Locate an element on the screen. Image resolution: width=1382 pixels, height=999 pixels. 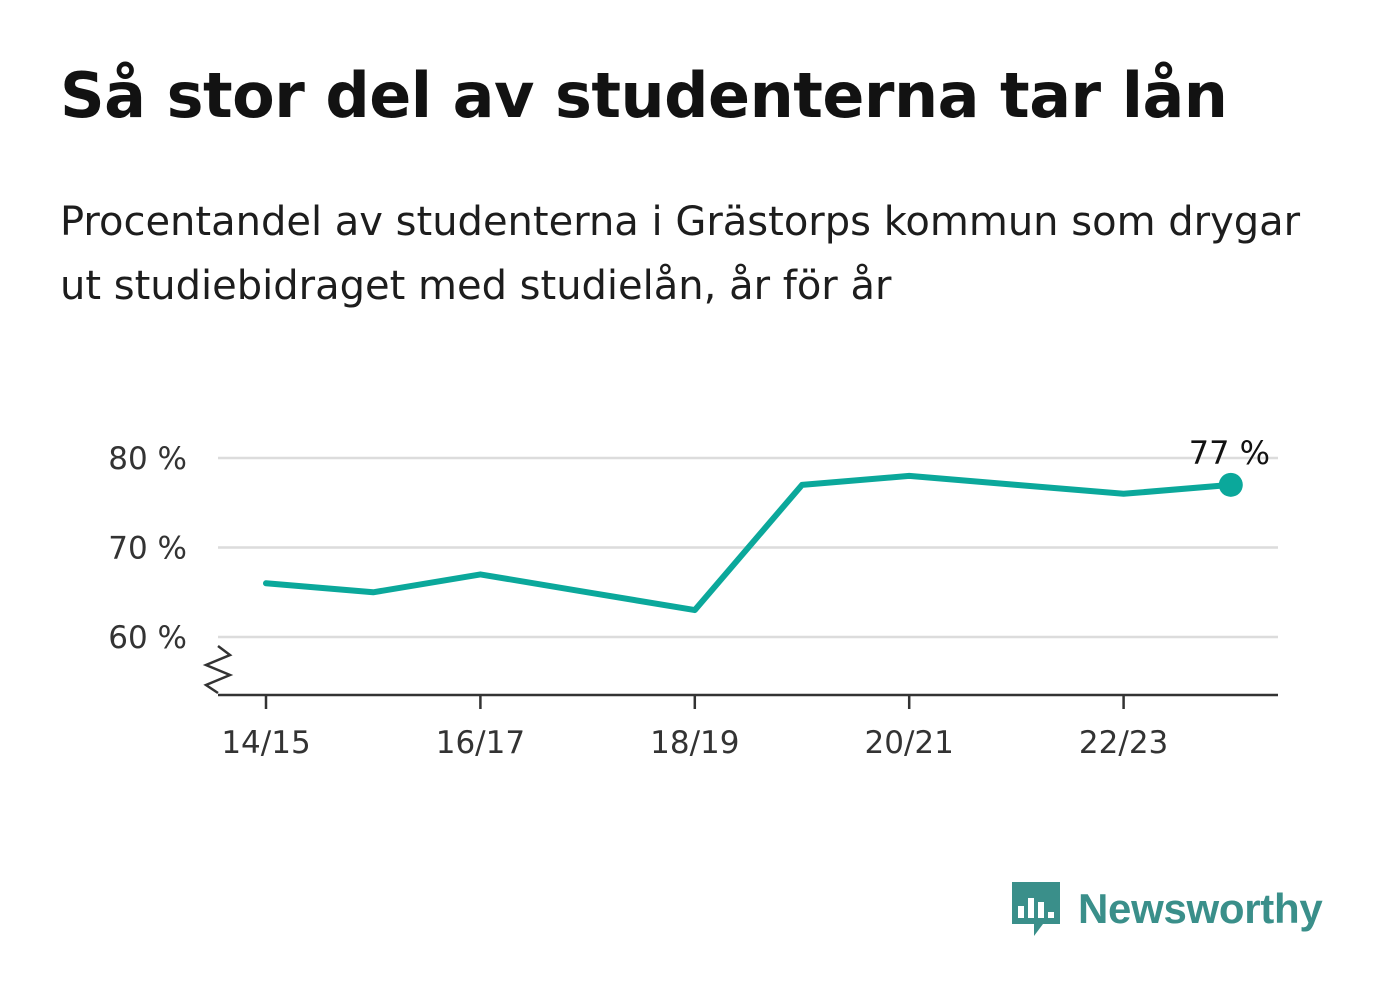
y-tick-label: 60 % is located at coordinates (147, 638).